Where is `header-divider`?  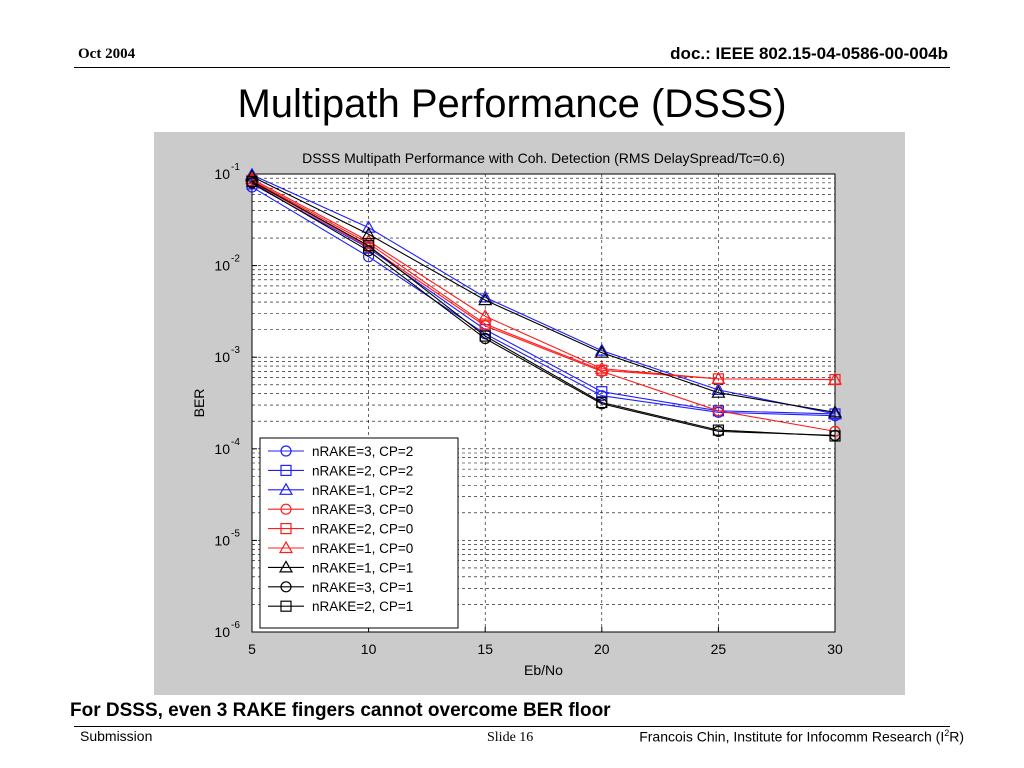 header-divider is located at coordinates (512, 67).